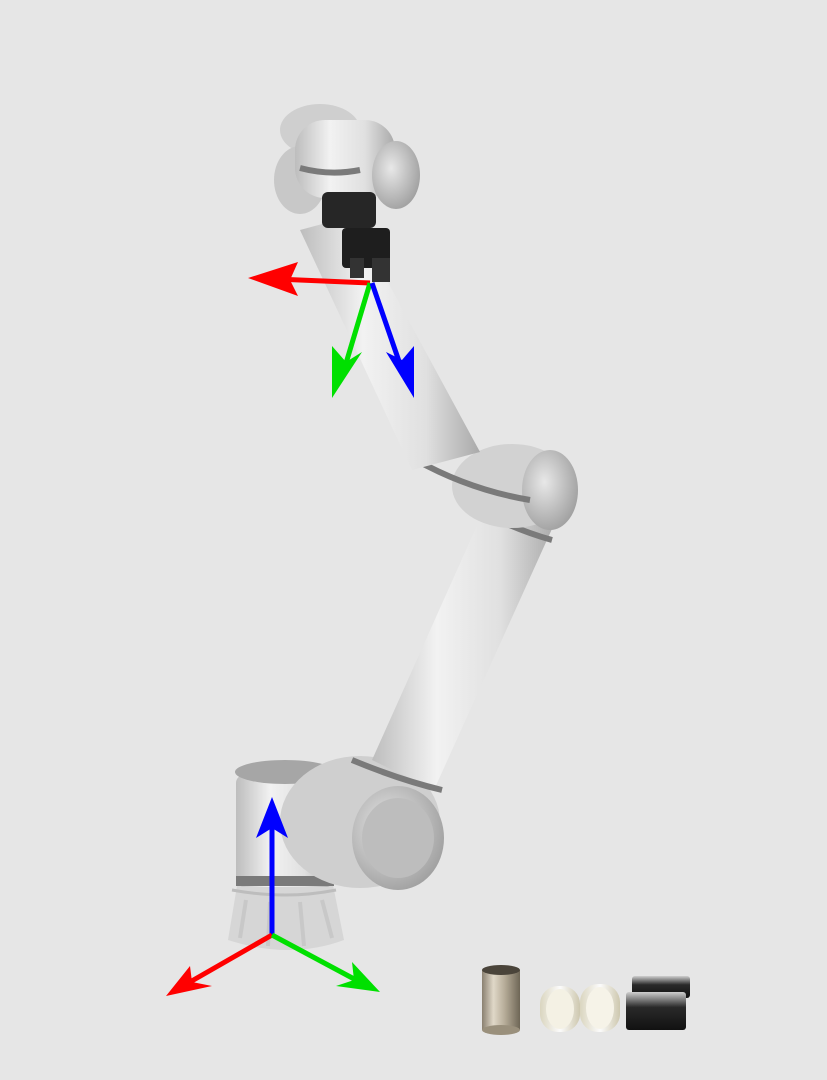 This screenshot has width=827, height=1080. What do you see at coordinates (331, 330) in the screenshot?
I see `end-effector-frame` at bounding box center [331, 330].